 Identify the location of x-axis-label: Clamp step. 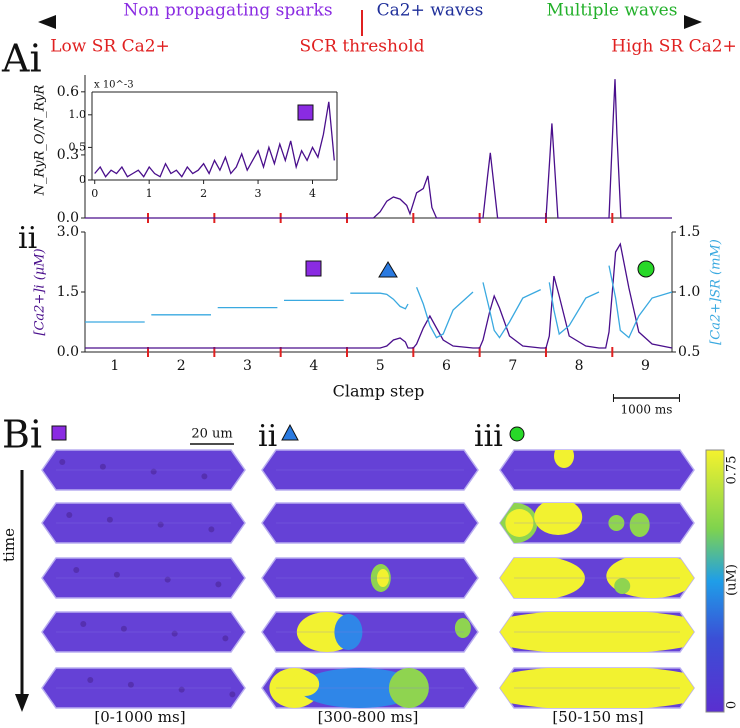
(379, 391).